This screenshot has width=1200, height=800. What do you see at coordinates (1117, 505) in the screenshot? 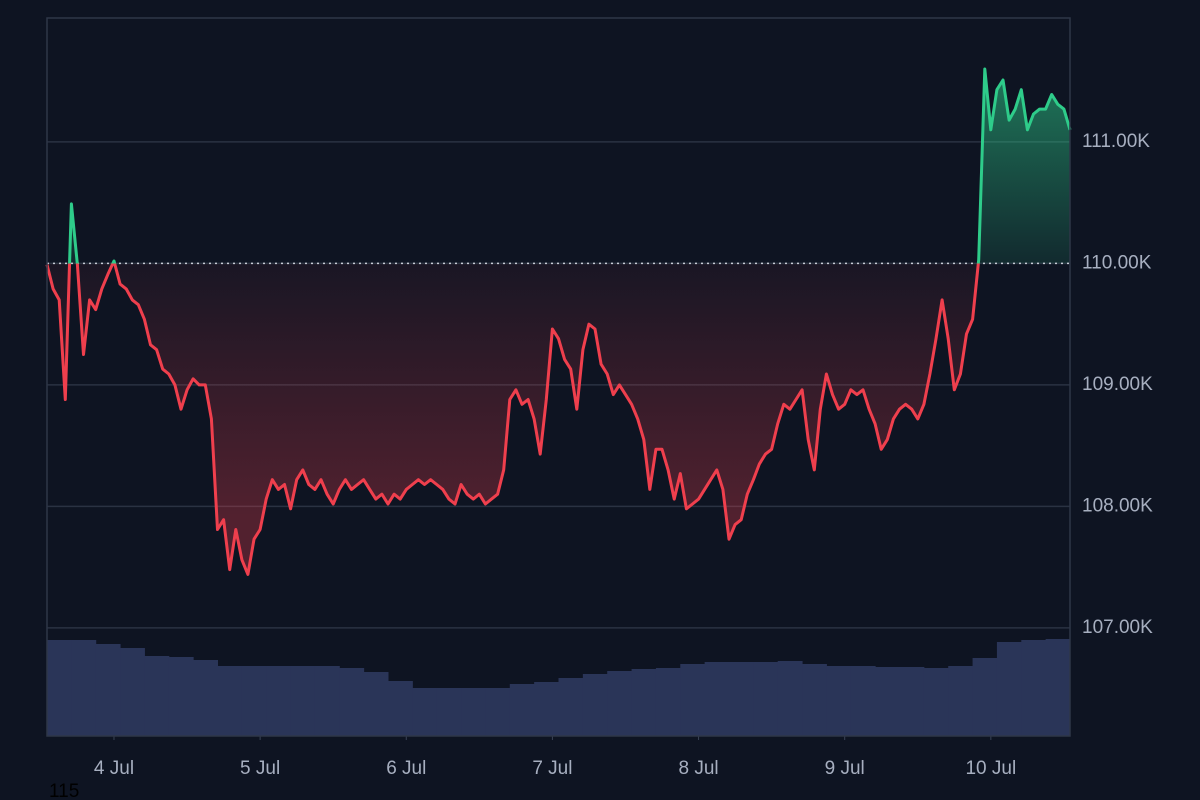
I see `y-tick-label: 108.00K` at bounding box center [1117, 505].